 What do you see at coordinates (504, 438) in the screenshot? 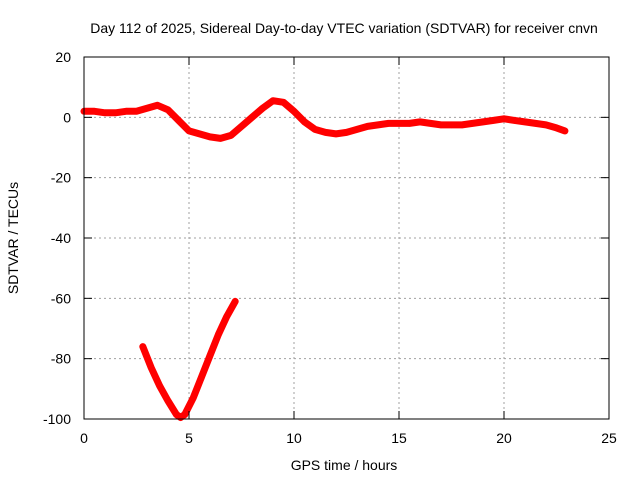
I see `x-tick-label: 20` at bounding box center [504, 438].